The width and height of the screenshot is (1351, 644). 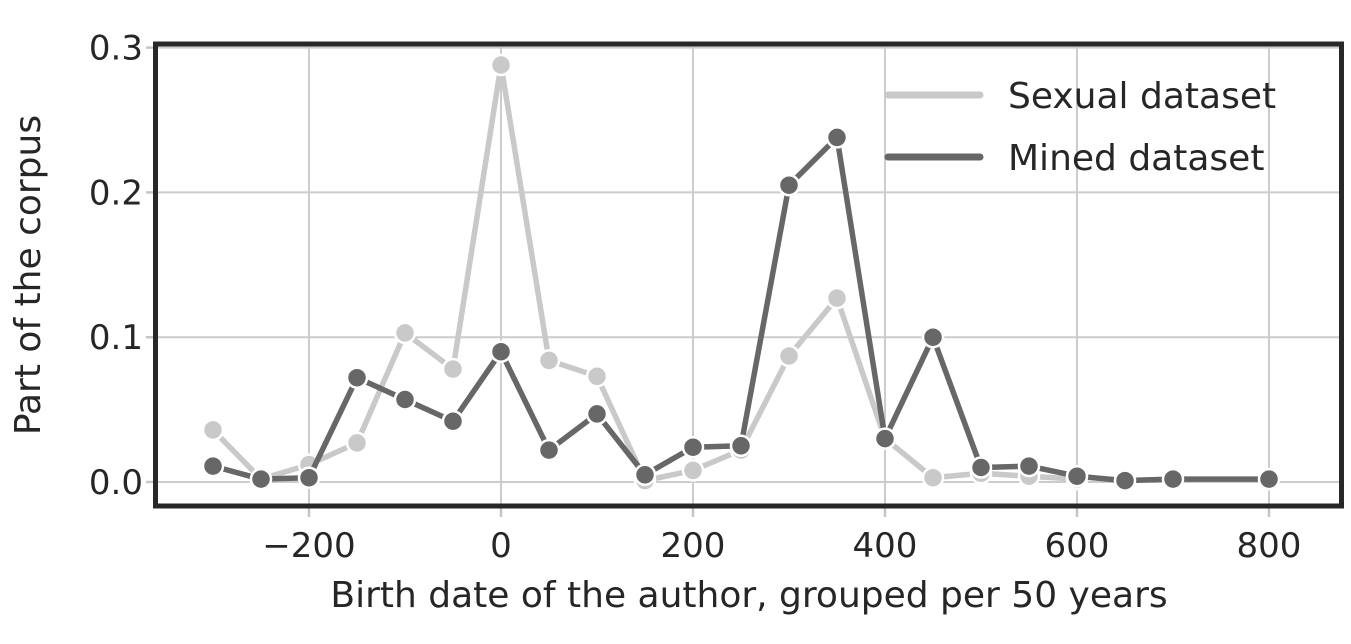 I want to click on y-tick-label: 0.1, so click(x=116, y=338).